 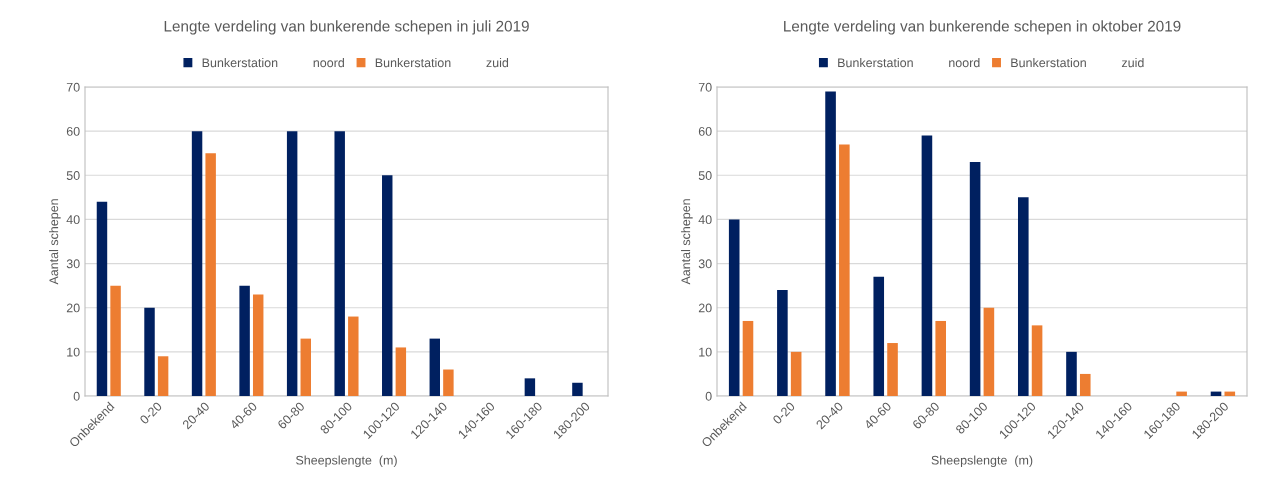 What do you see at coordinates (982, 27) in the screenshot?
I see `chart-title: Lengte verdeling van bunkerende schepen in oktober 2019` at bounding box center [982, 27].